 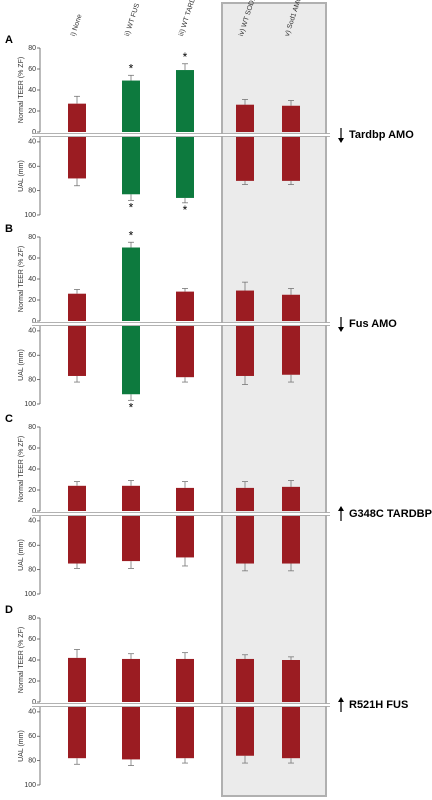 I want to click on condition-label: Fus AMO, so click(x=373, y=324).